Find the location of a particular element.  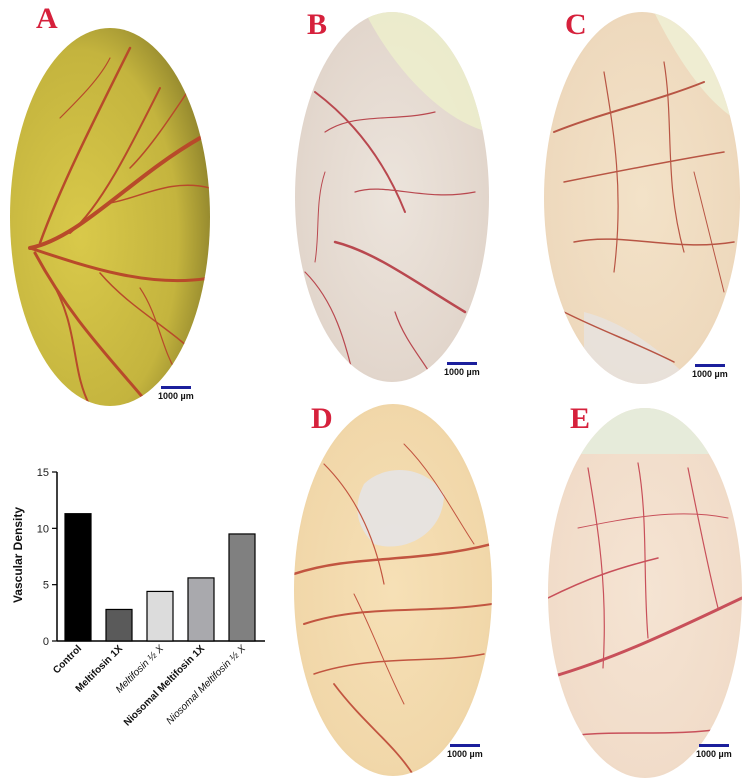

category-label: Niosomal Meltifosin 1X is located at coordinates (164, 685).